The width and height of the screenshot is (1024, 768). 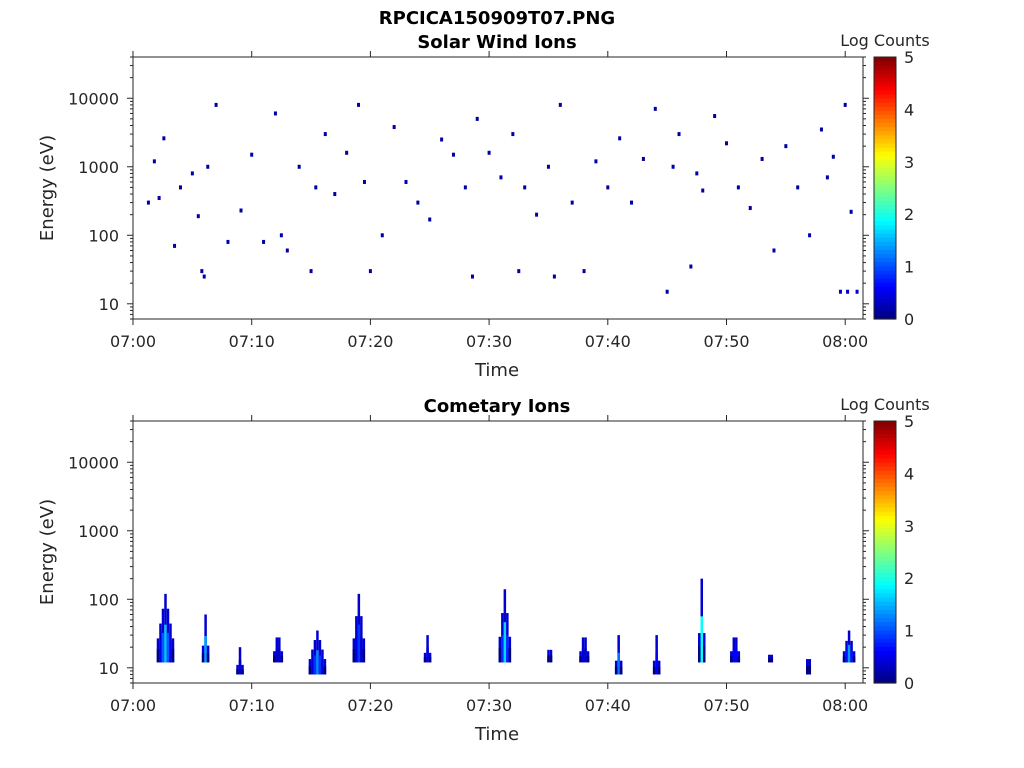 I want to click on x-tick-label: 07:10, so click(x=252, y=341).